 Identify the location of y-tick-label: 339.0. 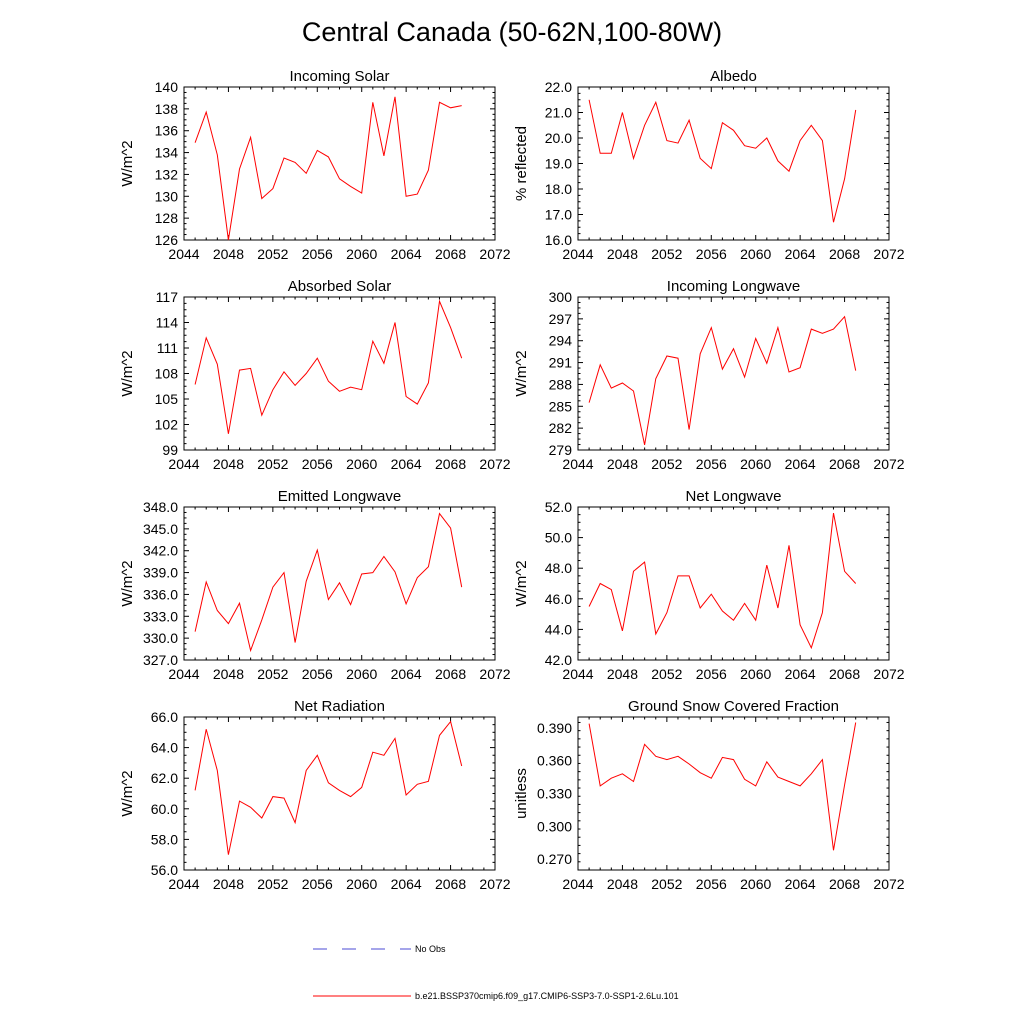
(160, 573).